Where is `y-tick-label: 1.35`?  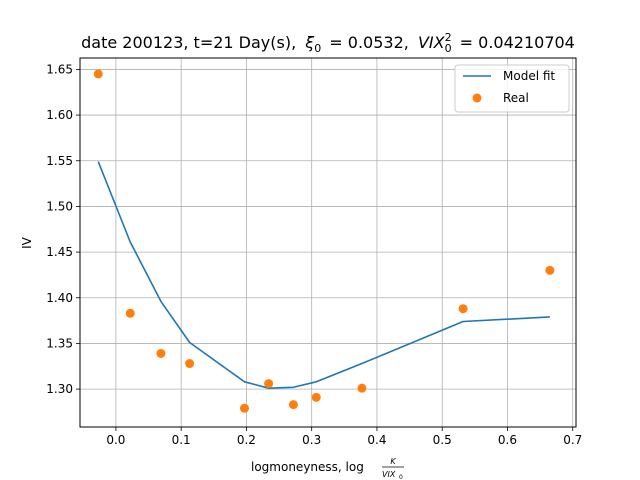
y-tick-label: 1.35 is located at coordinates (59, 343).